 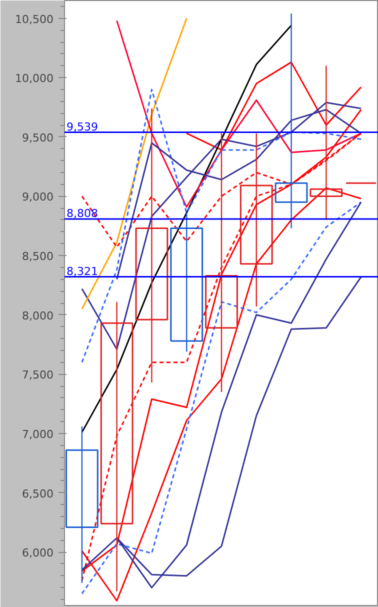 I want to click on y-tick-label: 9,500, so click(x=38, y=137).